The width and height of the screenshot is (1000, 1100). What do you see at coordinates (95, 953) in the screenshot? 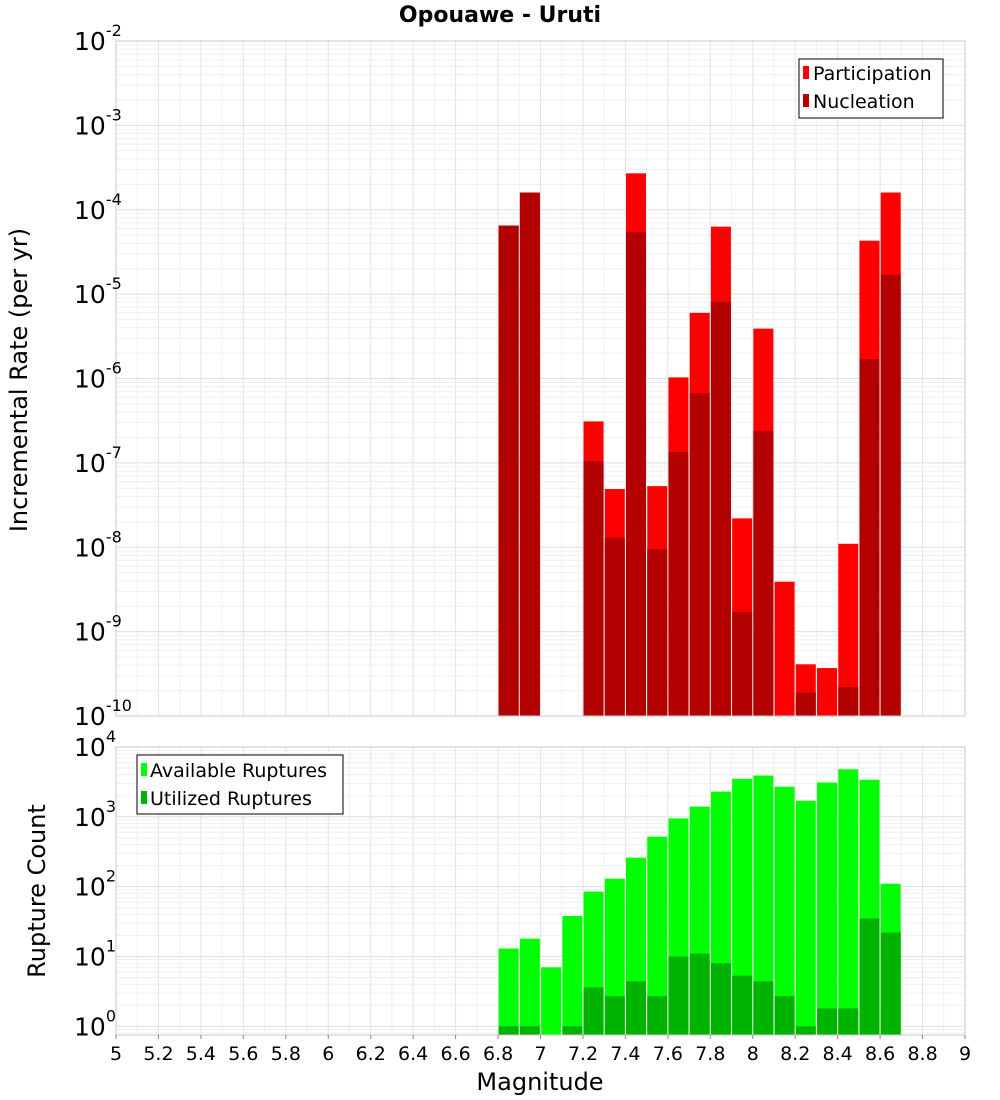
I see `y-tick-label: 10¹` at bounding box center [95, 953].